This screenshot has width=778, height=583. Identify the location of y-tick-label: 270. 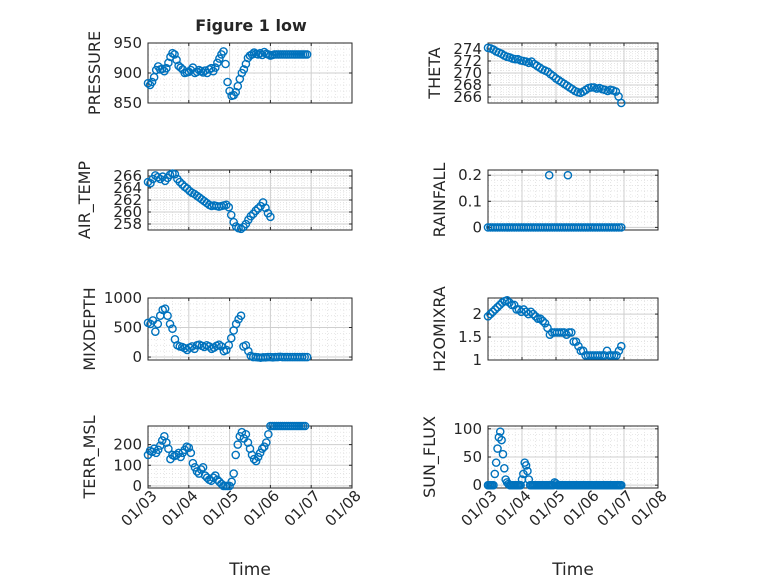
(467, 73).